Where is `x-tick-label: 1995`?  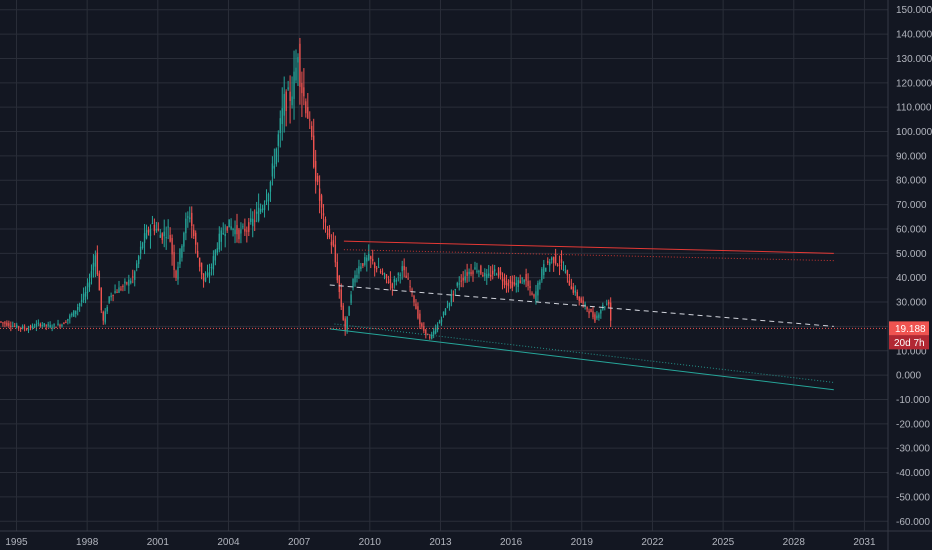 x-tick-label: 1995 is located at coordinates (16, 542).